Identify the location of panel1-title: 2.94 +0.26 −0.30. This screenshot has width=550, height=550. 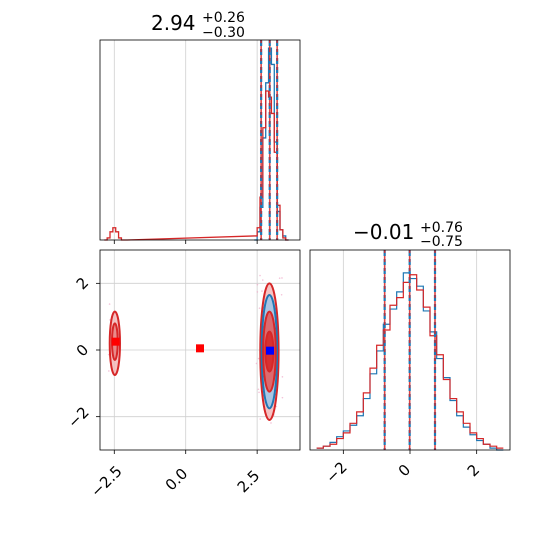
(198, 25).